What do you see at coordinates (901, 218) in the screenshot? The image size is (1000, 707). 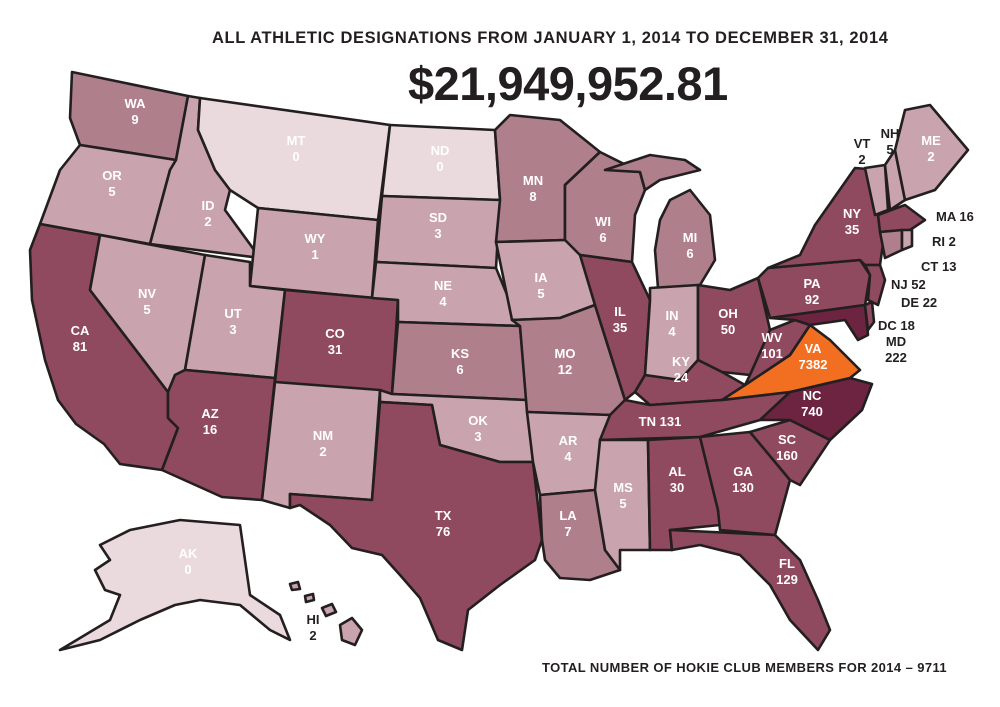 I see `state-MA` at bounding box center [901, 218].